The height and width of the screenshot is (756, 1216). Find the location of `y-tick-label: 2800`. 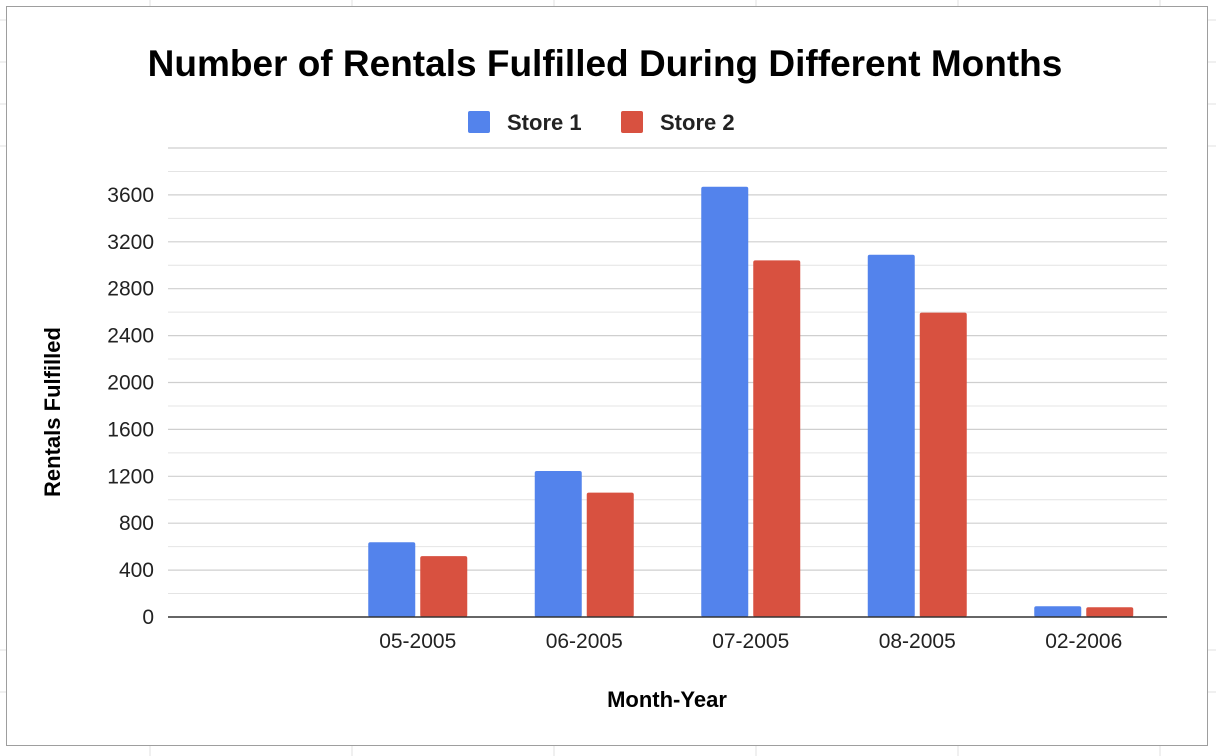

y-tick-label: 2800 is located at coordinates (130, 289).